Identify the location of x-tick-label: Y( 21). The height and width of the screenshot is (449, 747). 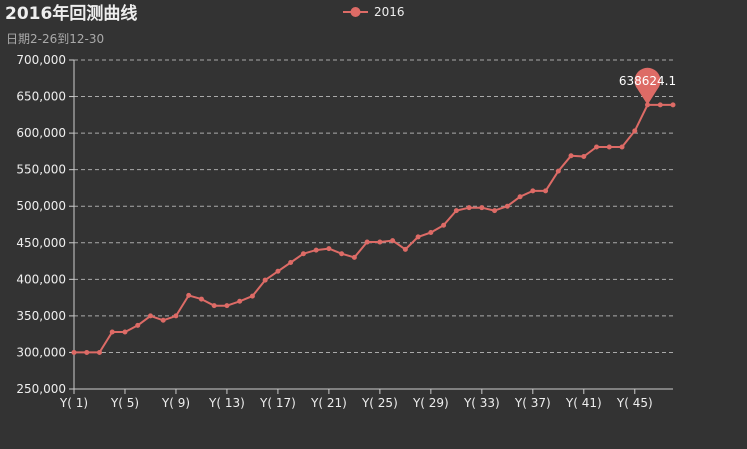
(328, 403).